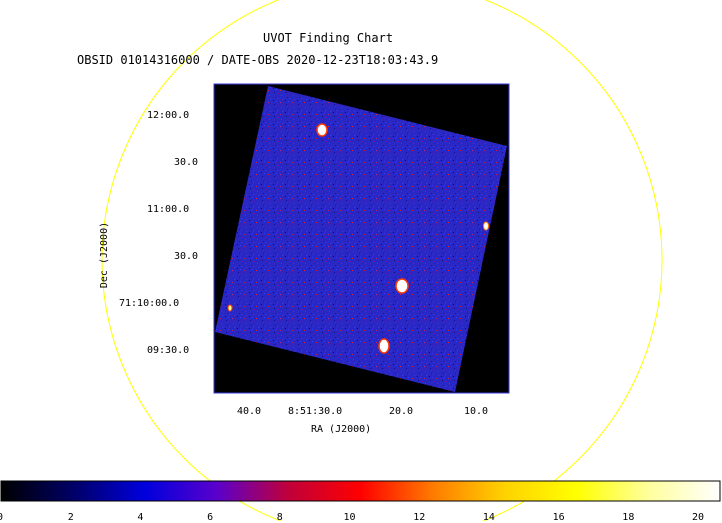 This screenshot has height=523, width=722. I want to click on ra-tick-label: 40.0, so click(249, 411).